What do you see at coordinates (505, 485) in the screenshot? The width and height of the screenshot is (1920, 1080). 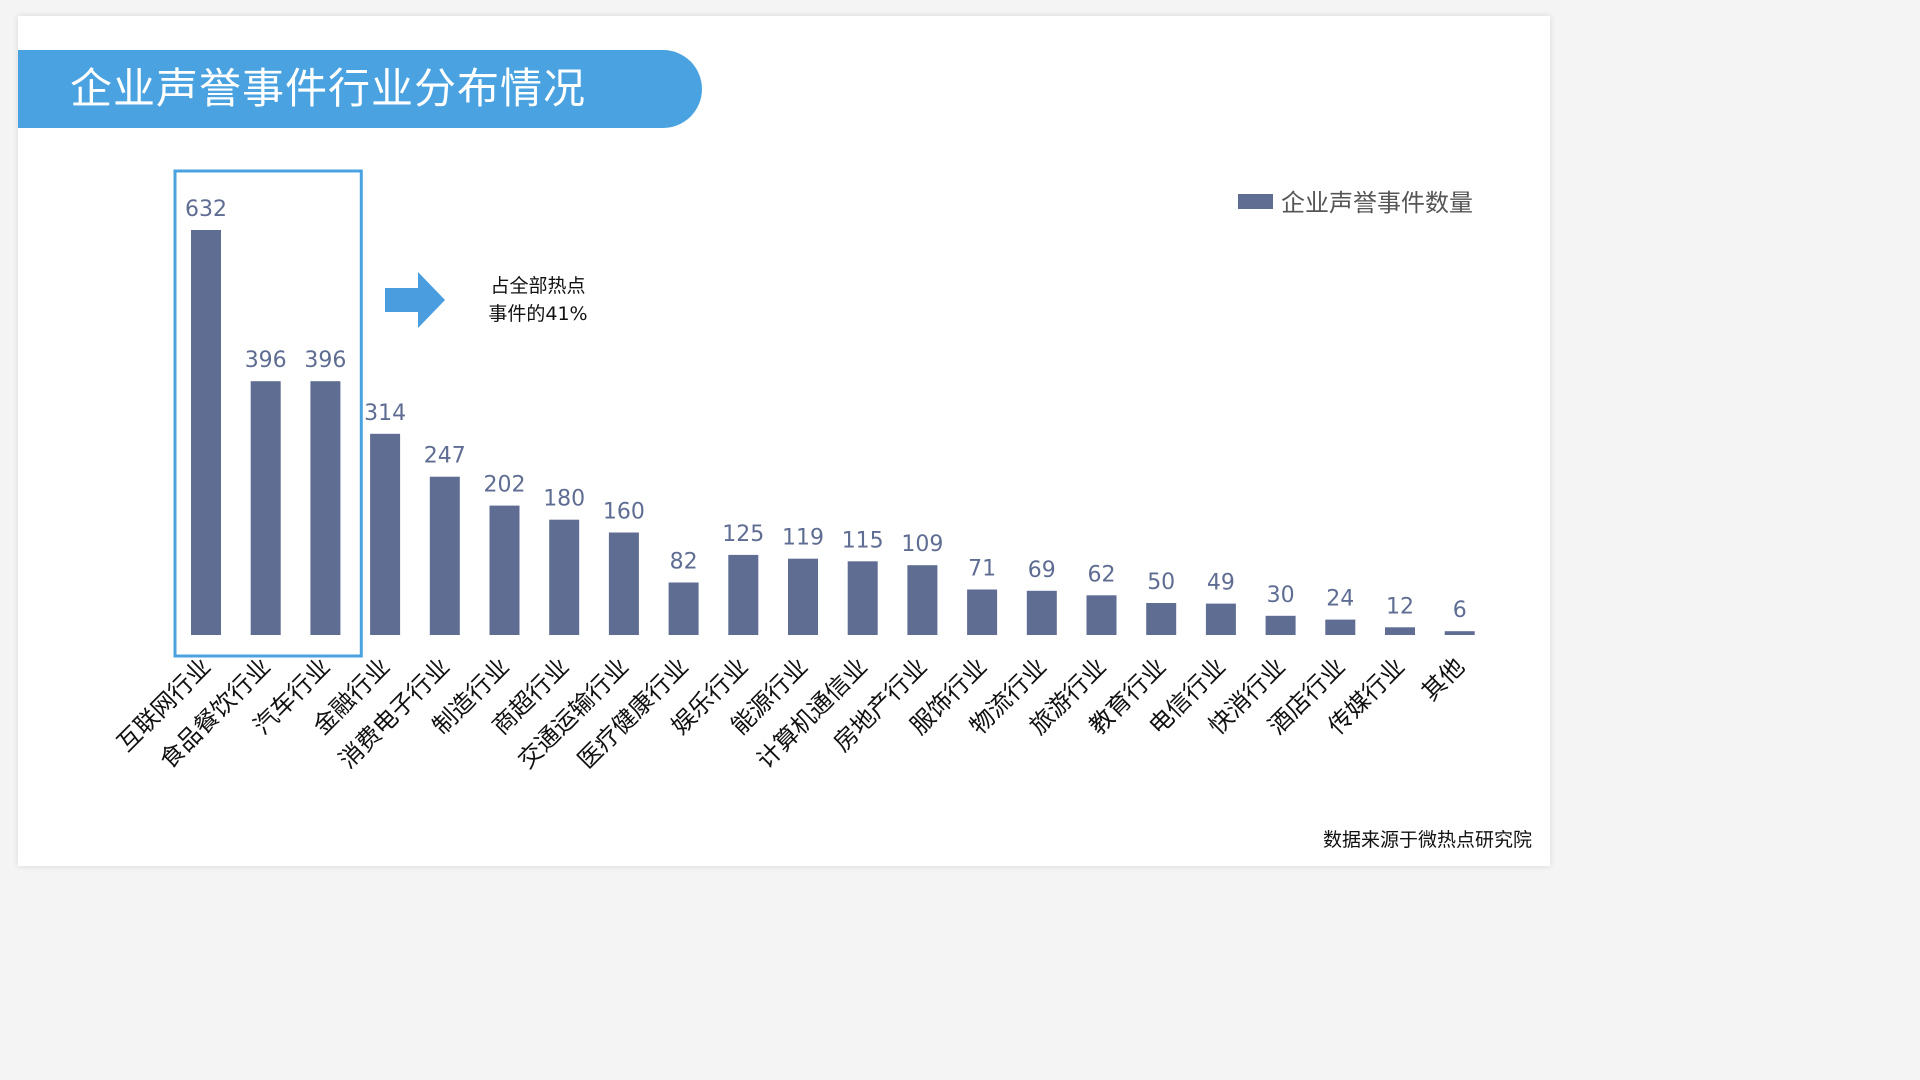 I see `value-label-6: 202` at bounding box center [505, 485].